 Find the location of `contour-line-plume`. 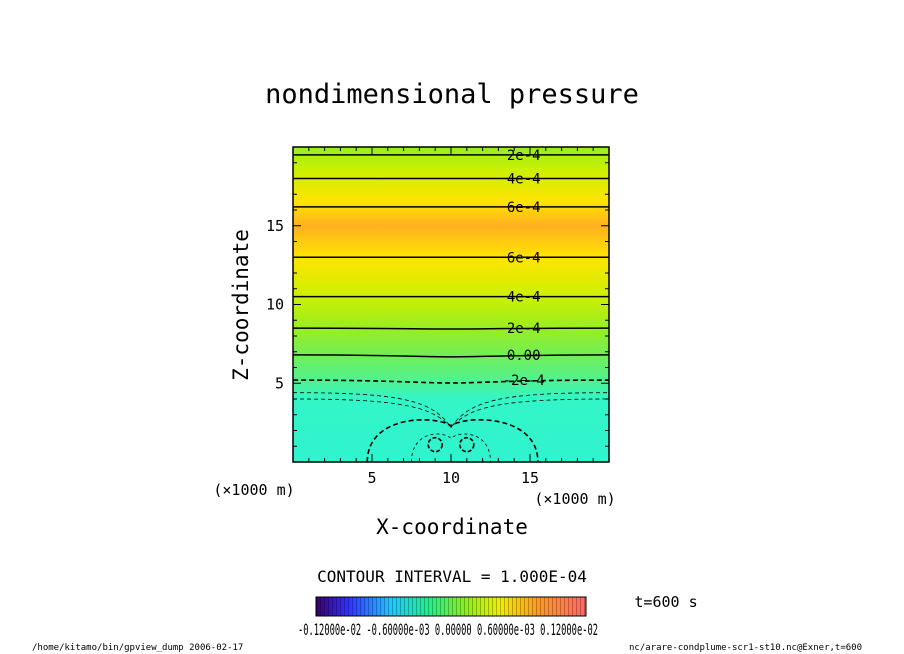

contour-line-plume is located at coordinates (452, 440).